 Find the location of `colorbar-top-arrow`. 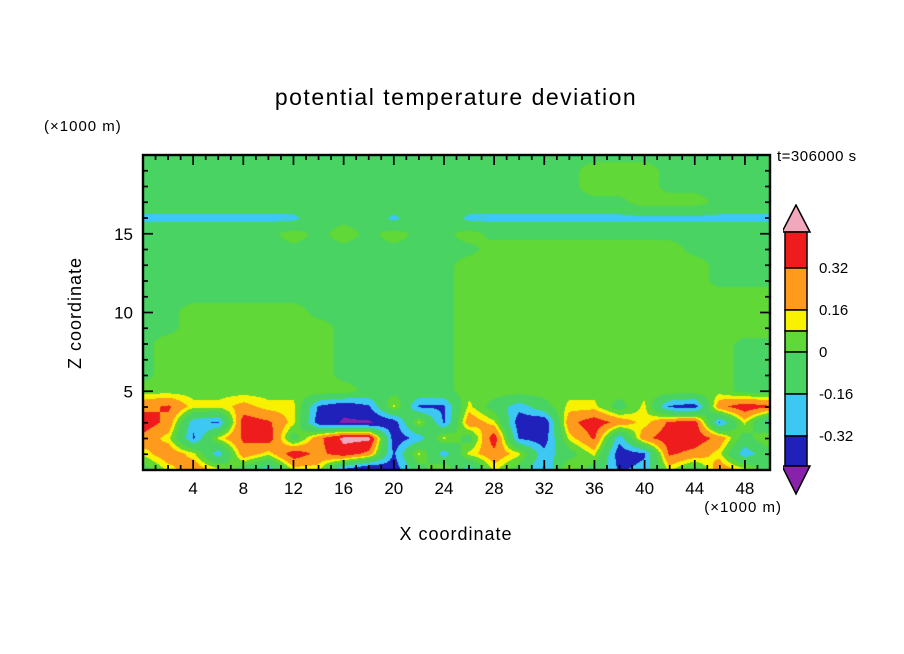

colorbar-top-arrow is located at coordinates (797, 218).